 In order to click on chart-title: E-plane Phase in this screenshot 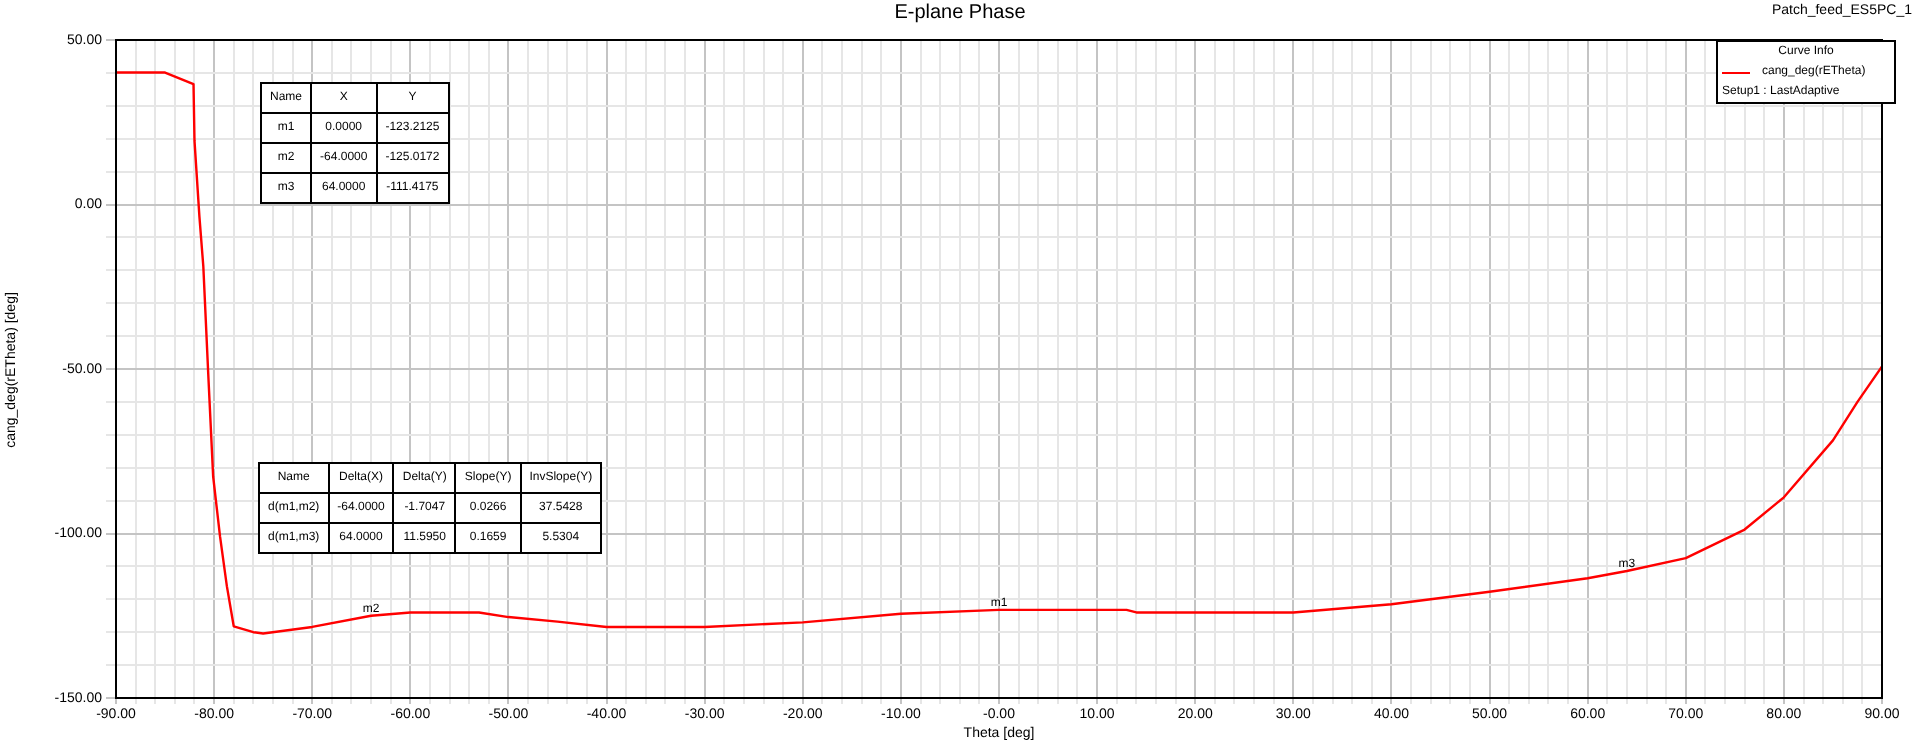, I will do `click(960, 13)`.